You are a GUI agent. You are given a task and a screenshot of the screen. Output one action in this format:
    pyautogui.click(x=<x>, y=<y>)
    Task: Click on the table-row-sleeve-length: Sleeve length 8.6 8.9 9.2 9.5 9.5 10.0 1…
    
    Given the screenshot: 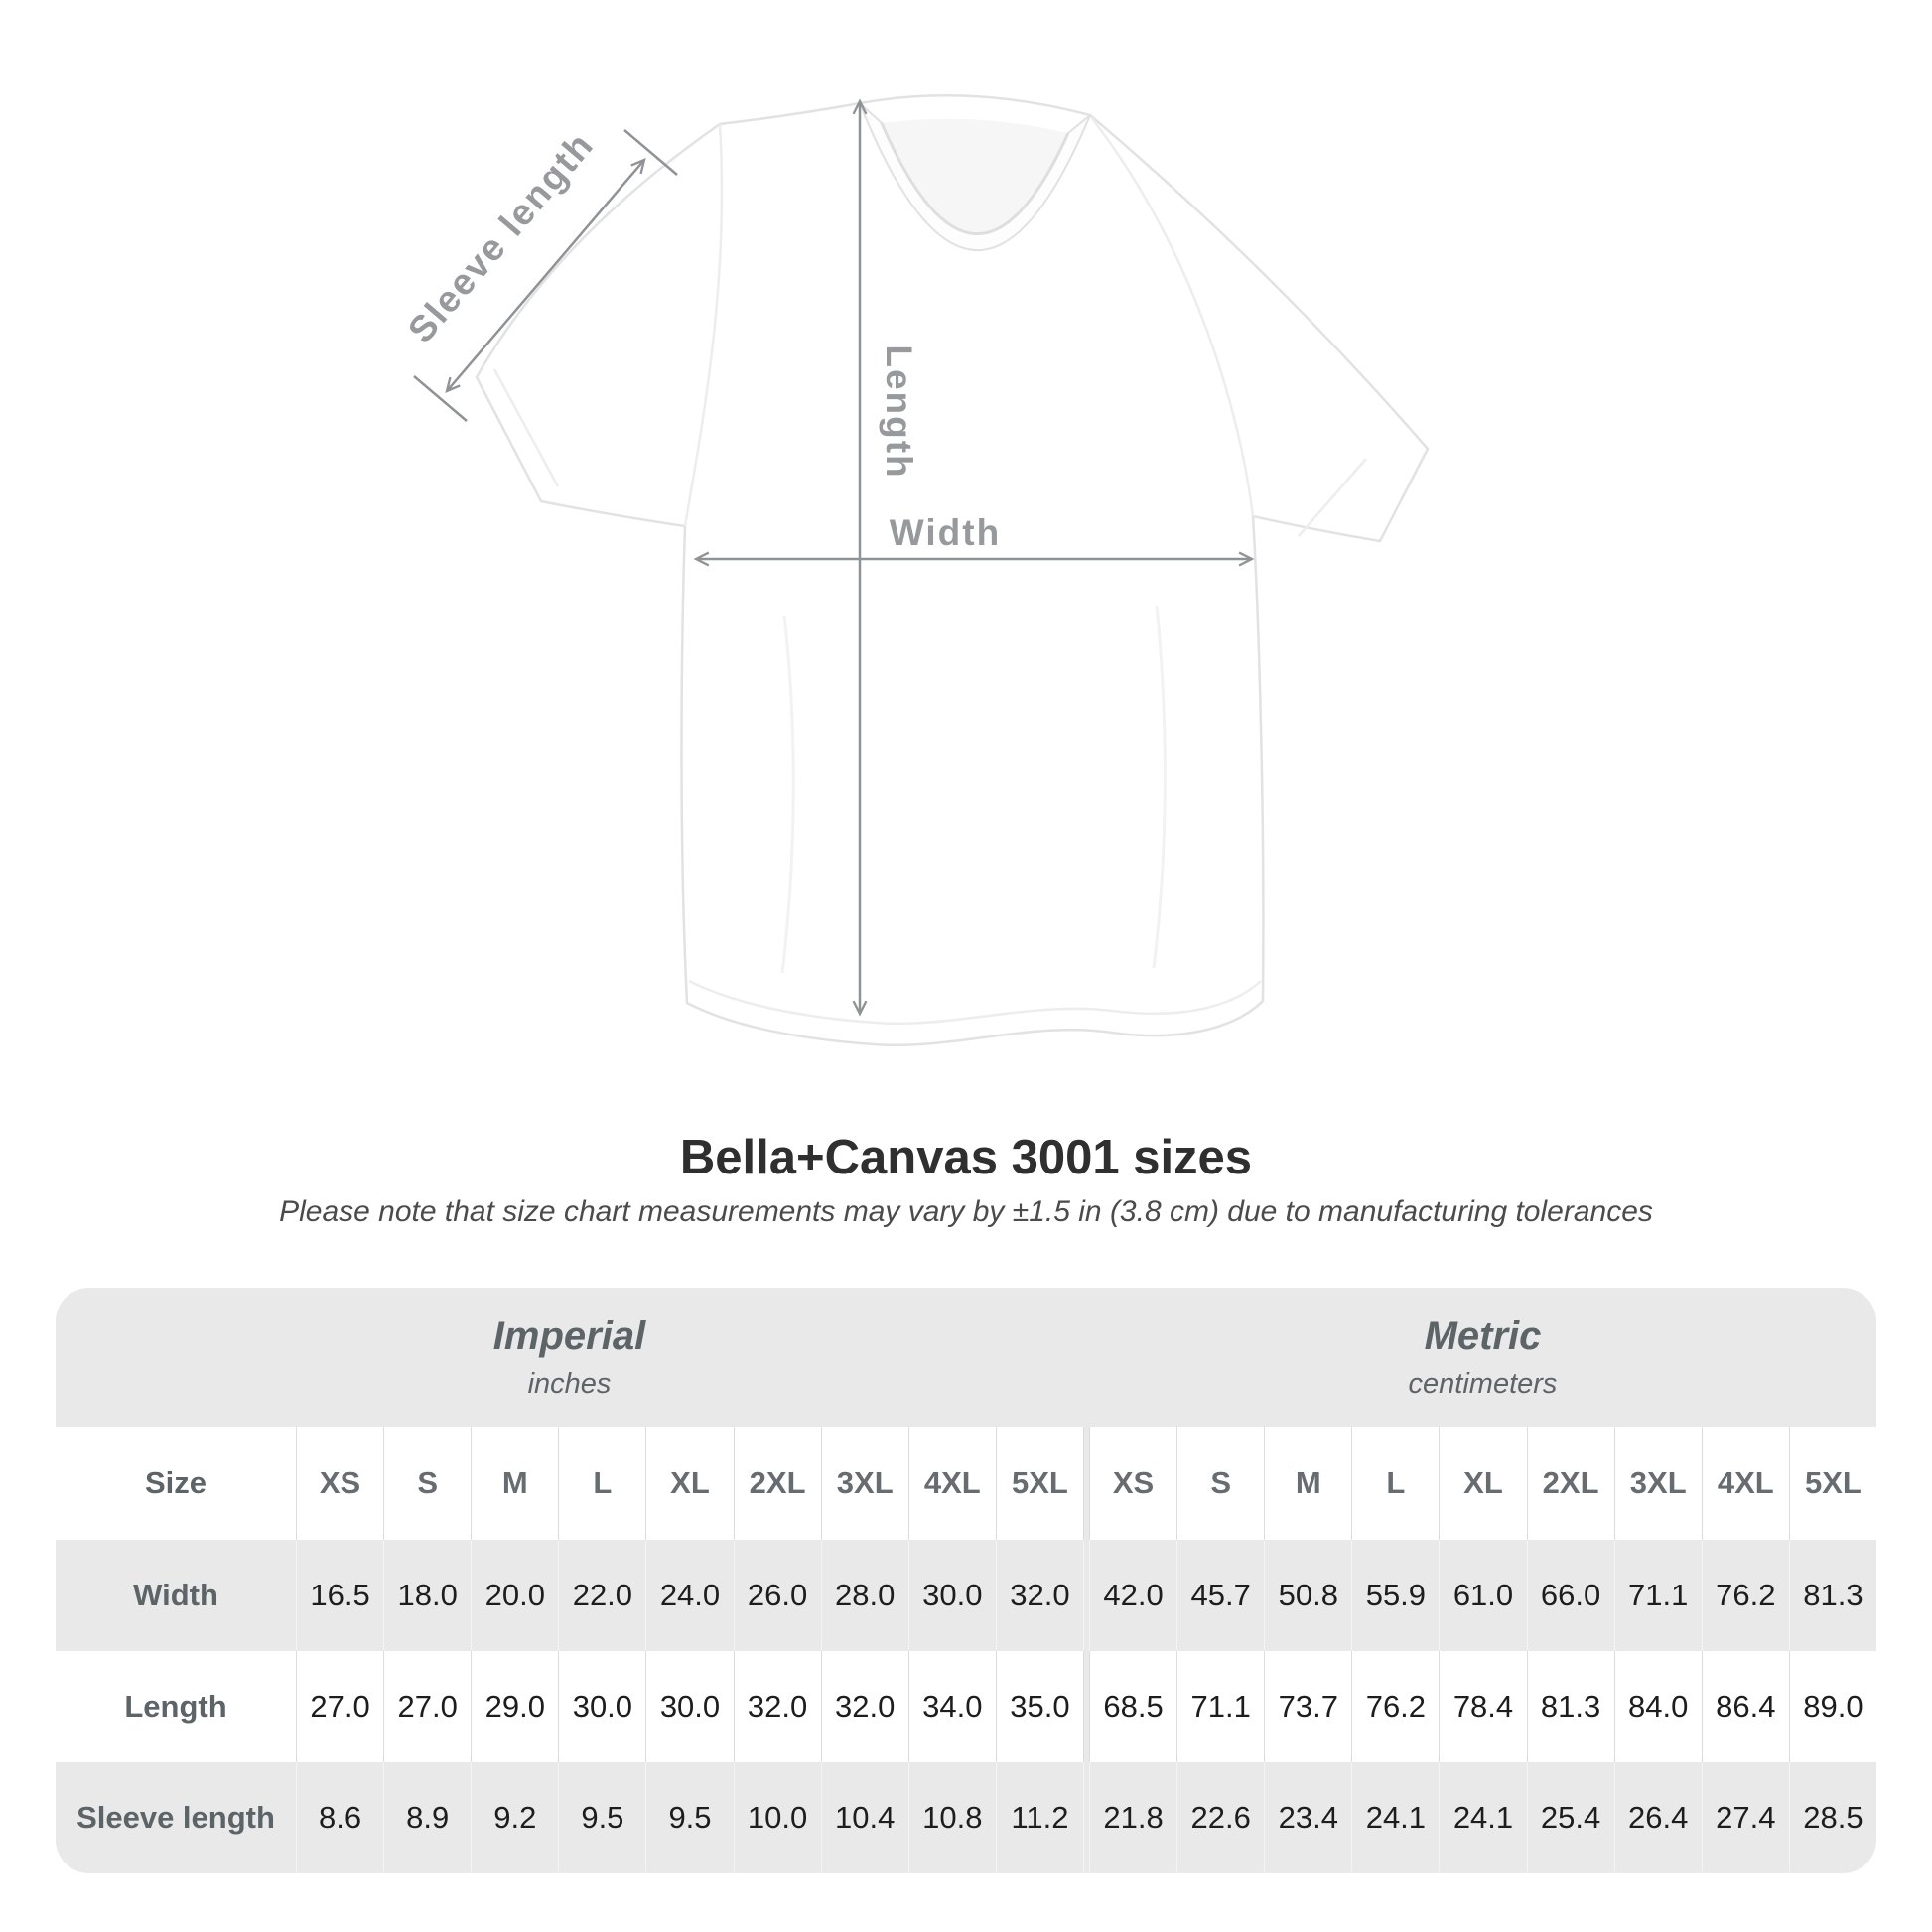 What is the action you would take?
    pyautogui.click(x=966, y=1818)
    